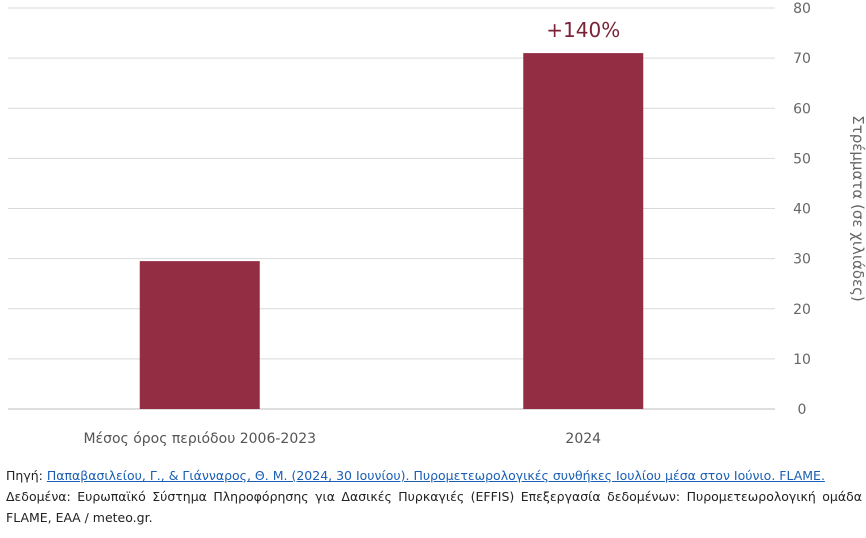 This screenshot has height=538, width=866. Describe the element at coordinates (802, 159) in the screenshot. I see `y-tick-label: 50` at that location.